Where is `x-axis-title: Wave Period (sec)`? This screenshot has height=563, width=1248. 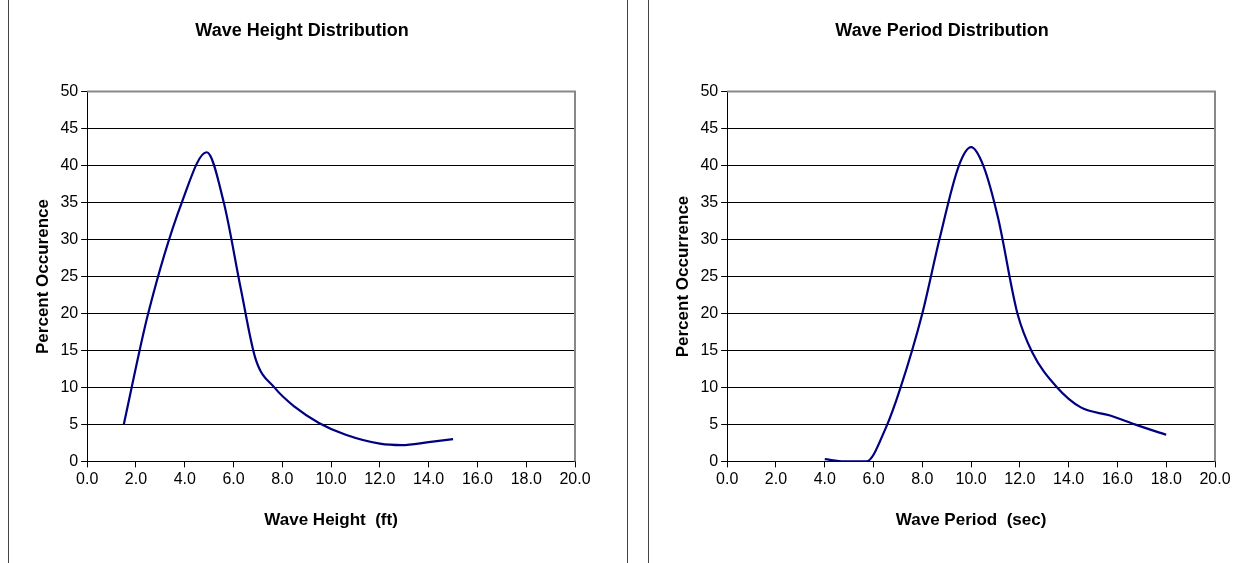
x-axis-title: Wave Period (sec) is located at coordinates (971, 520).